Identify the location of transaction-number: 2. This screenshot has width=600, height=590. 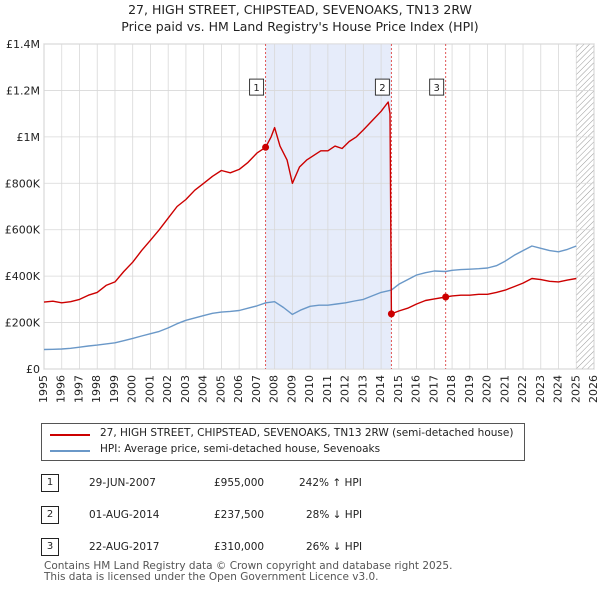
(50, 515).